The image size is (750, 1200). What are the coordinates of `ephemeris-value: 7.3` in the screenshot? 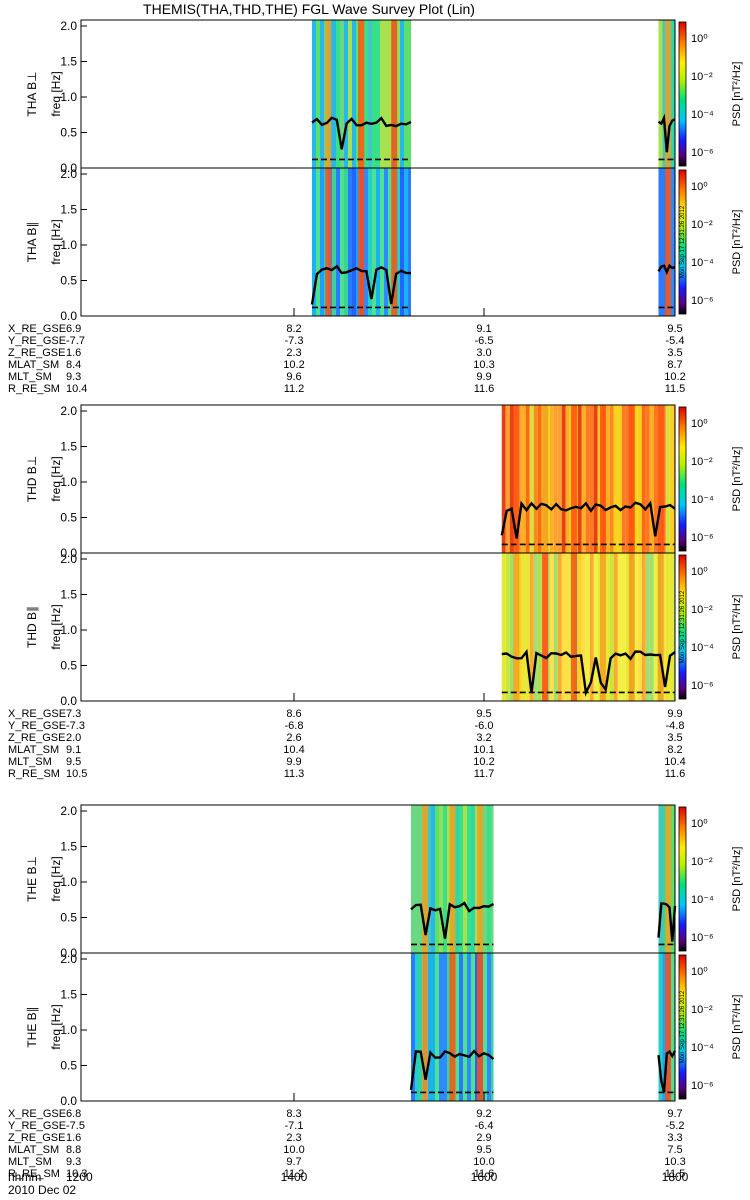 It's located at (73, 714).